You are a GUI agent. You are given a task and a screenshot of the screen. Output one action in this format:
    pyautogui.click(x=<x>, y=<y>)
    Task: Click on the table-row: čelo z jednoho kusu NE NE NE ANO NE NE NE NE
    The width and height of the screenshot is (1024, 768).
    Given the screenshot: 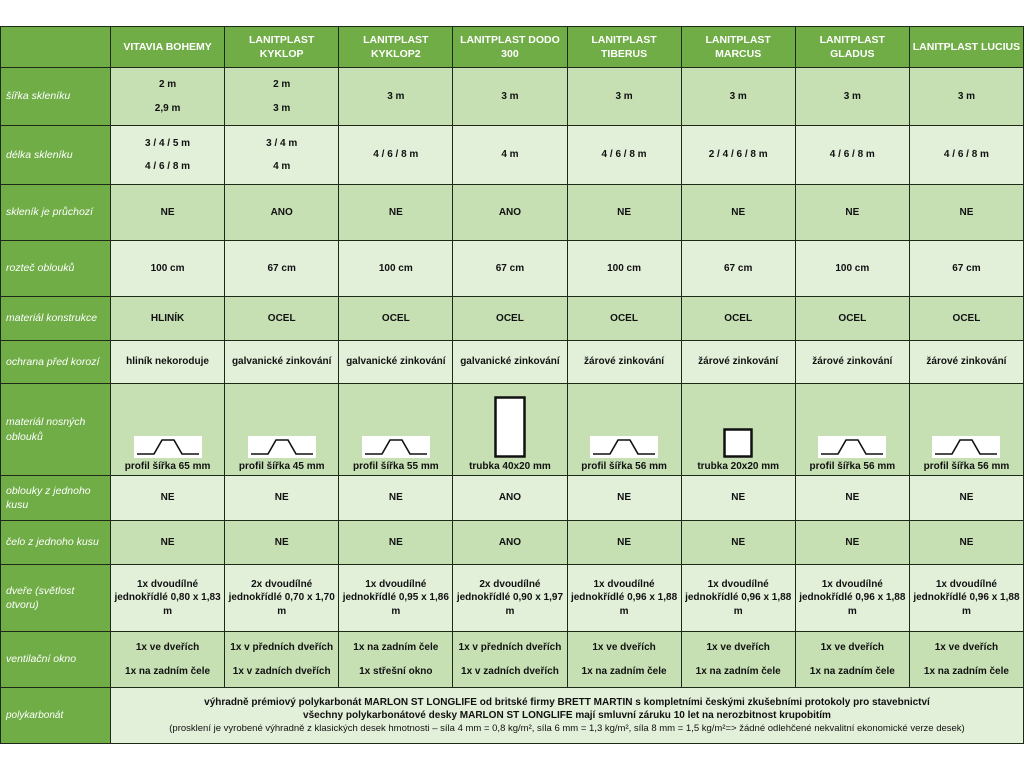 What is the action you would take?
    pyautogui.click(x=512, y=542)
    